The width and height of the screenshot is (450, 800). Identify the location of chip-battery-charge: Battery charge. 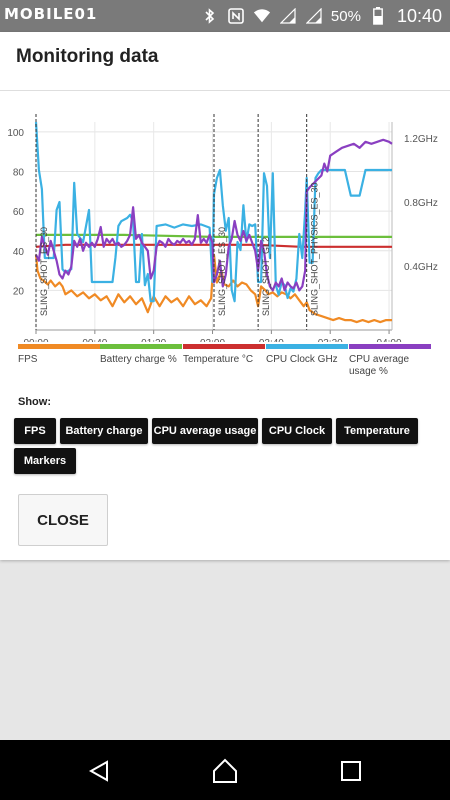
(104, 431).